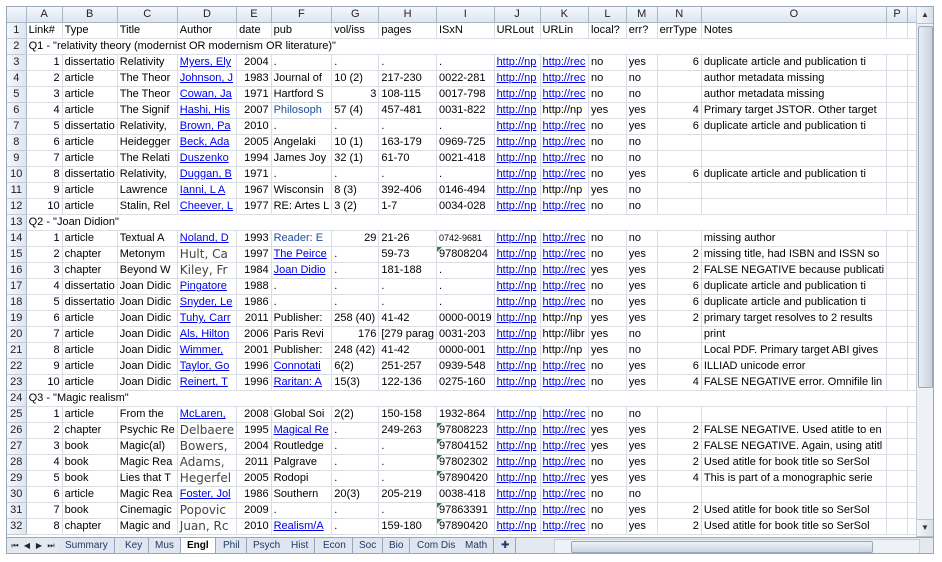 This screenshot has height=562, width=942. What do you see at coordinates (44, 30) in the screenshot?
I see `cell: Link#` at bounding box center [44, 30].